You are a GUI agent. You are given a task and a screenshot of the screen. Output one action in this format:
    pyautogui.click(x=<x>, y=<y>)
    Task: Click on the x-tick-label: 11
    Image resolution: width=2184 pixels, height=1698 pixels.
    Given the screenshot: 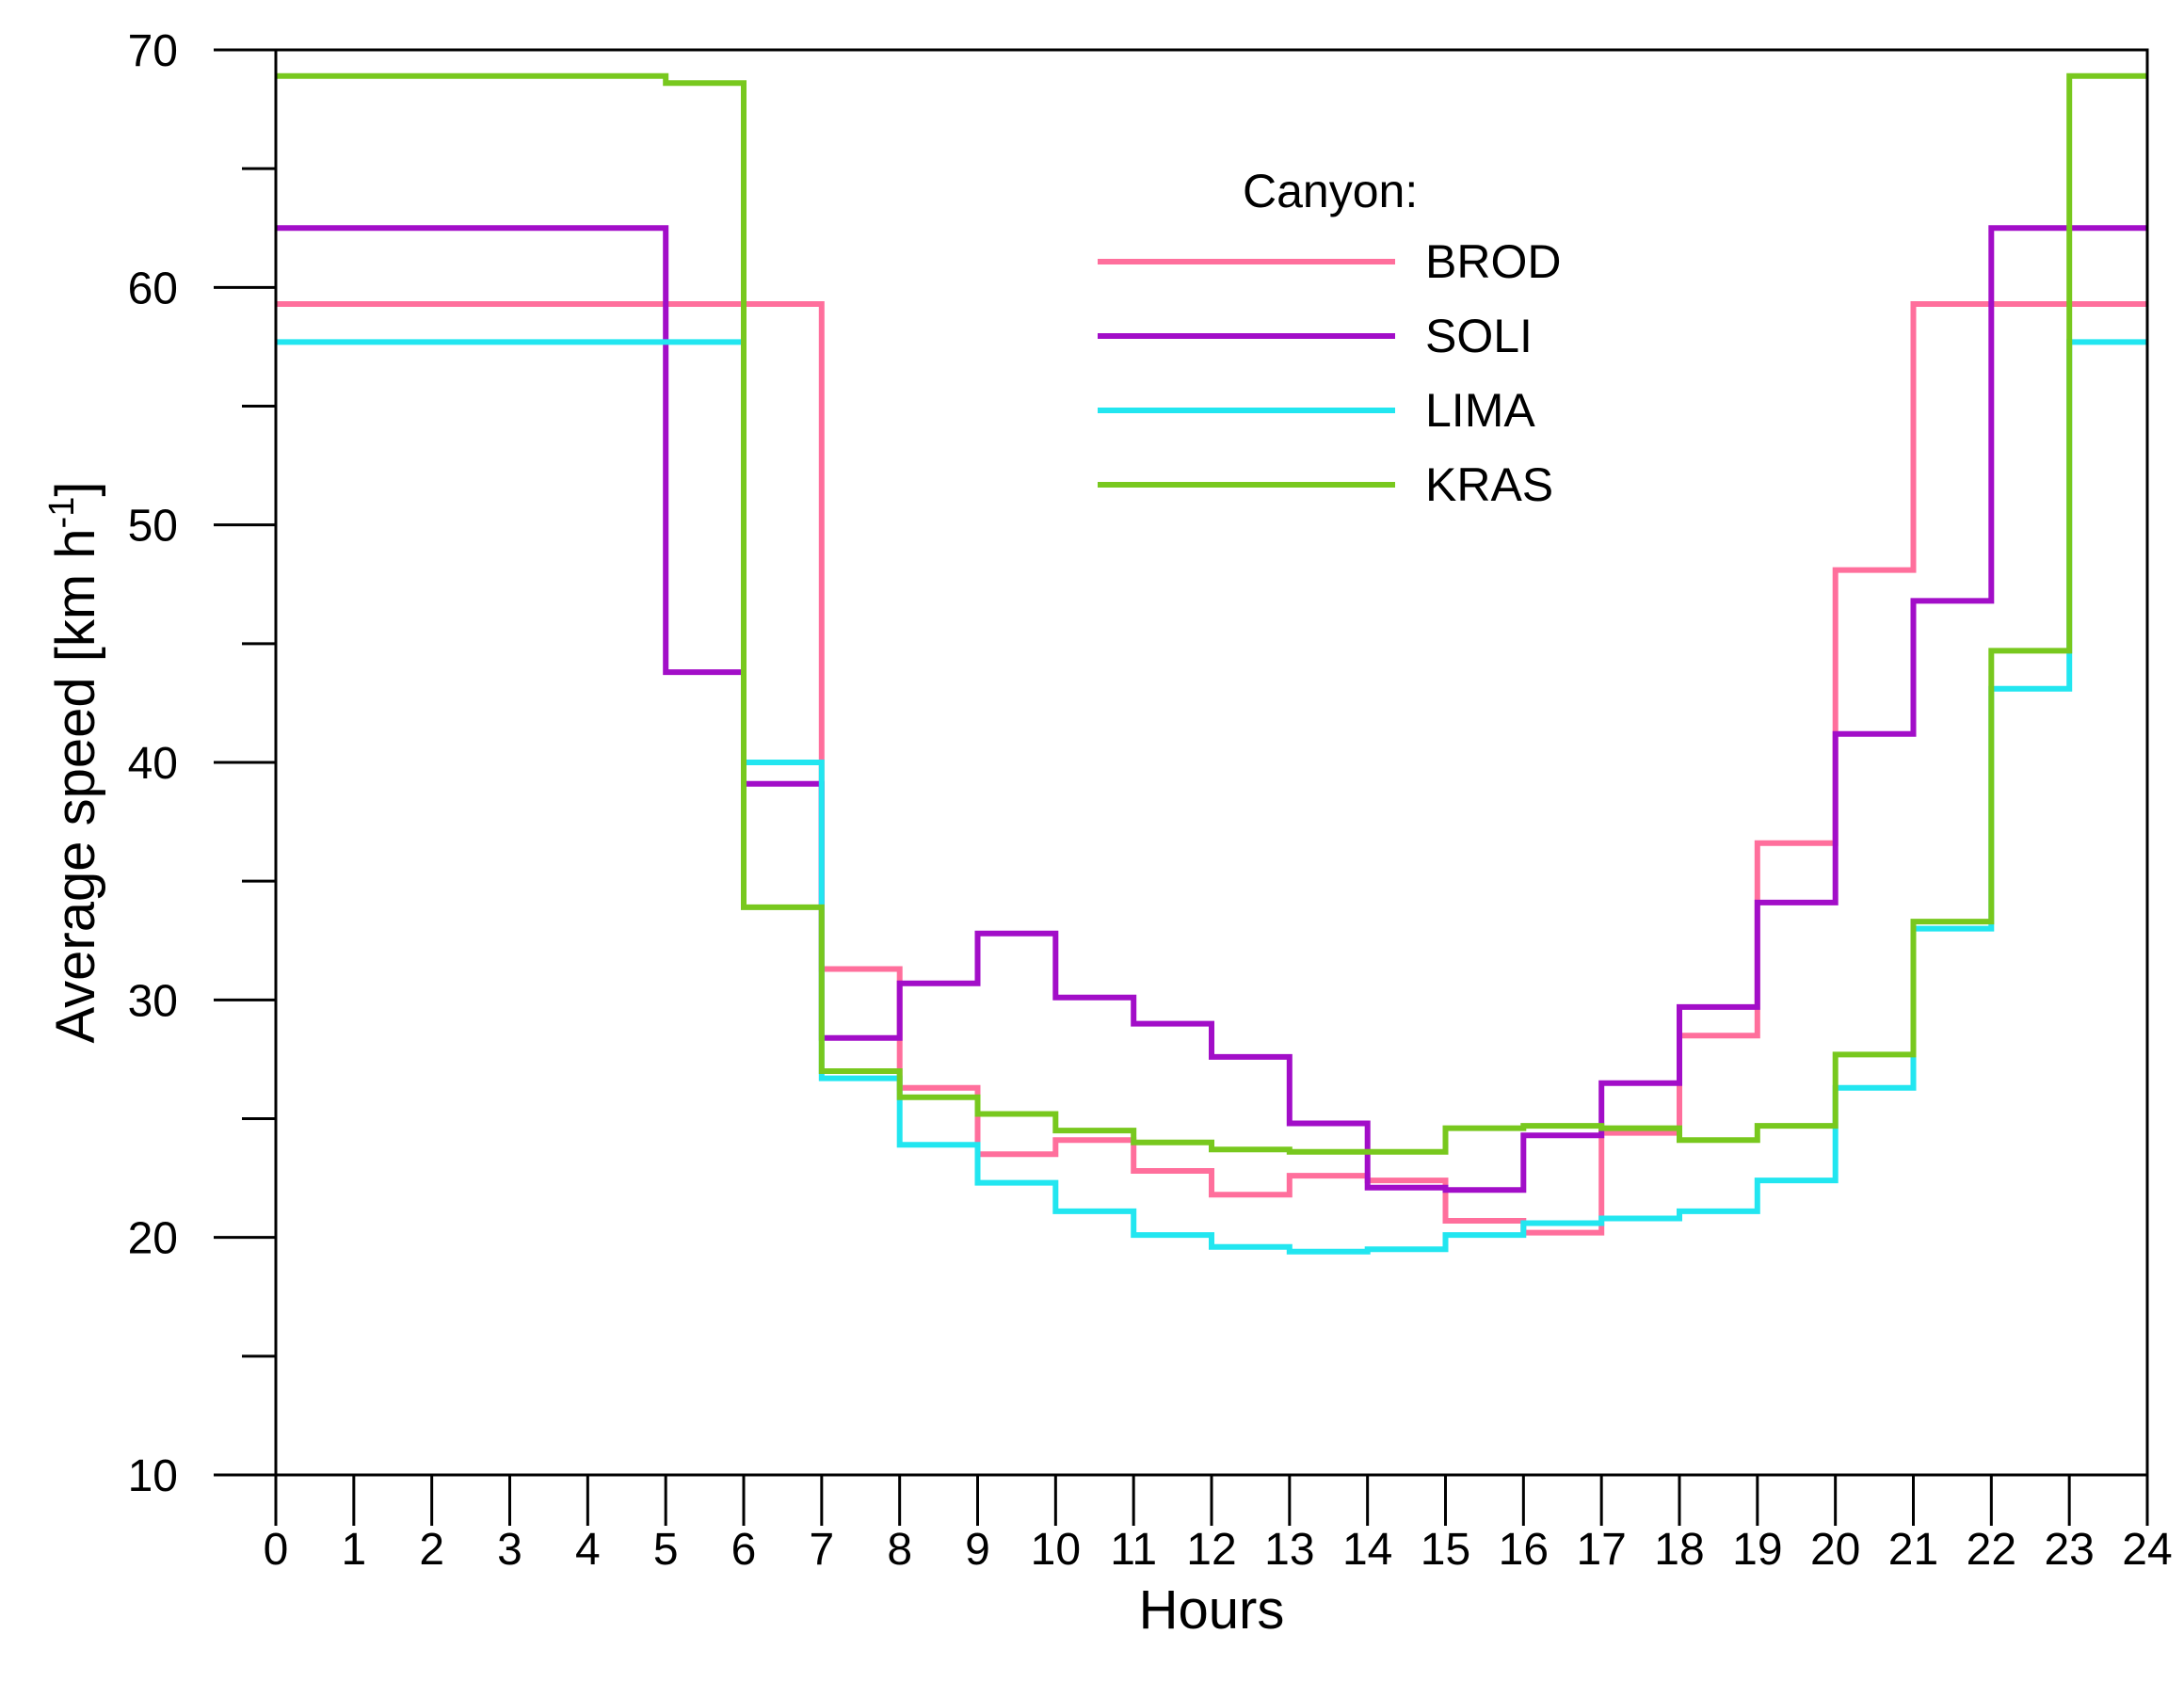 What is the action you would take?
    pyautogui.click(x=1133, y=1550)
    